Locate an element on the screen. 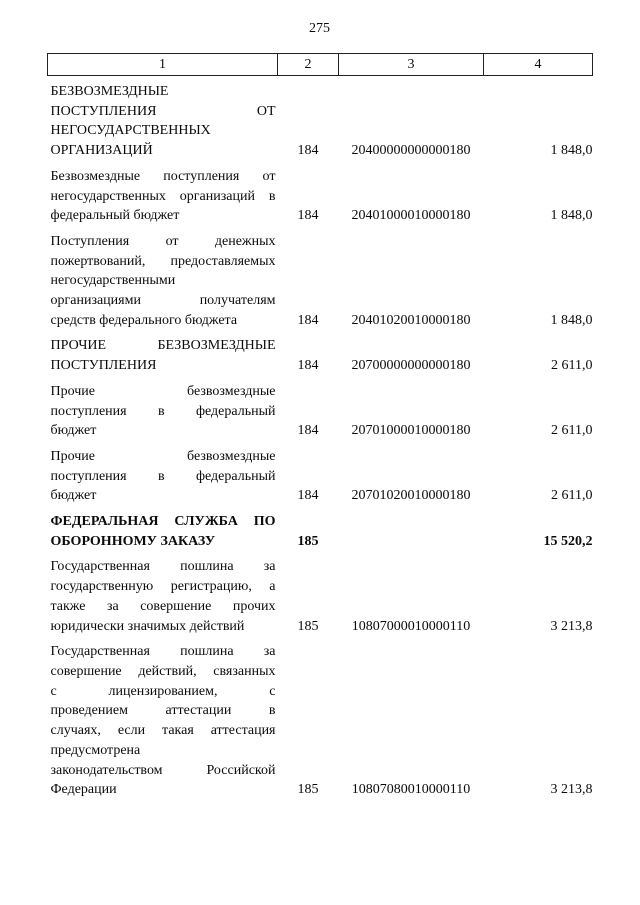 This screenshot has height=905, width=640. row-name-cell: ПРОЧИЕ БЕЗВОЗМЕЗДНЫЕ ПОСТУПЛЕНИЯ is located at coordinates (163, 352).